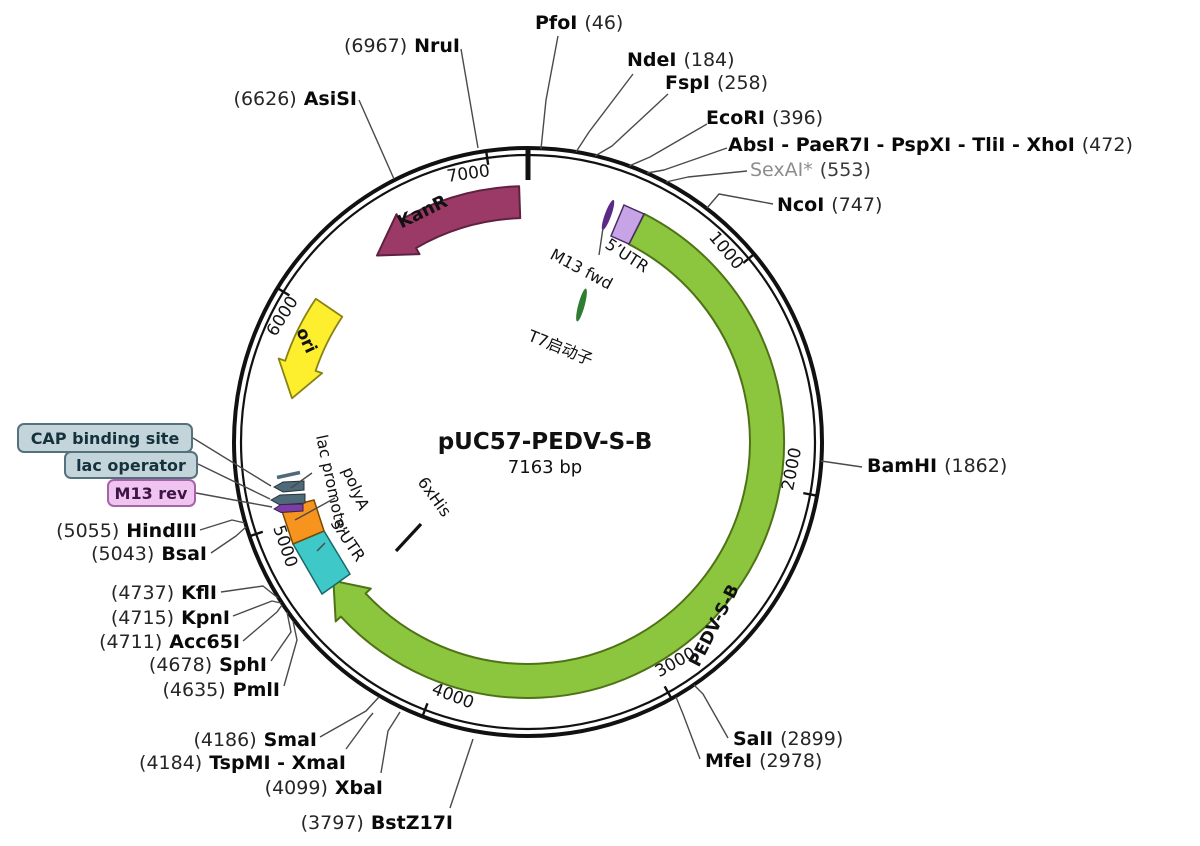 The image size is (1200, 846). What do you see at coordinates (435, 496) in the screenshot?
I see `his6-label: 6xHis` at bounding box center [435, 496].